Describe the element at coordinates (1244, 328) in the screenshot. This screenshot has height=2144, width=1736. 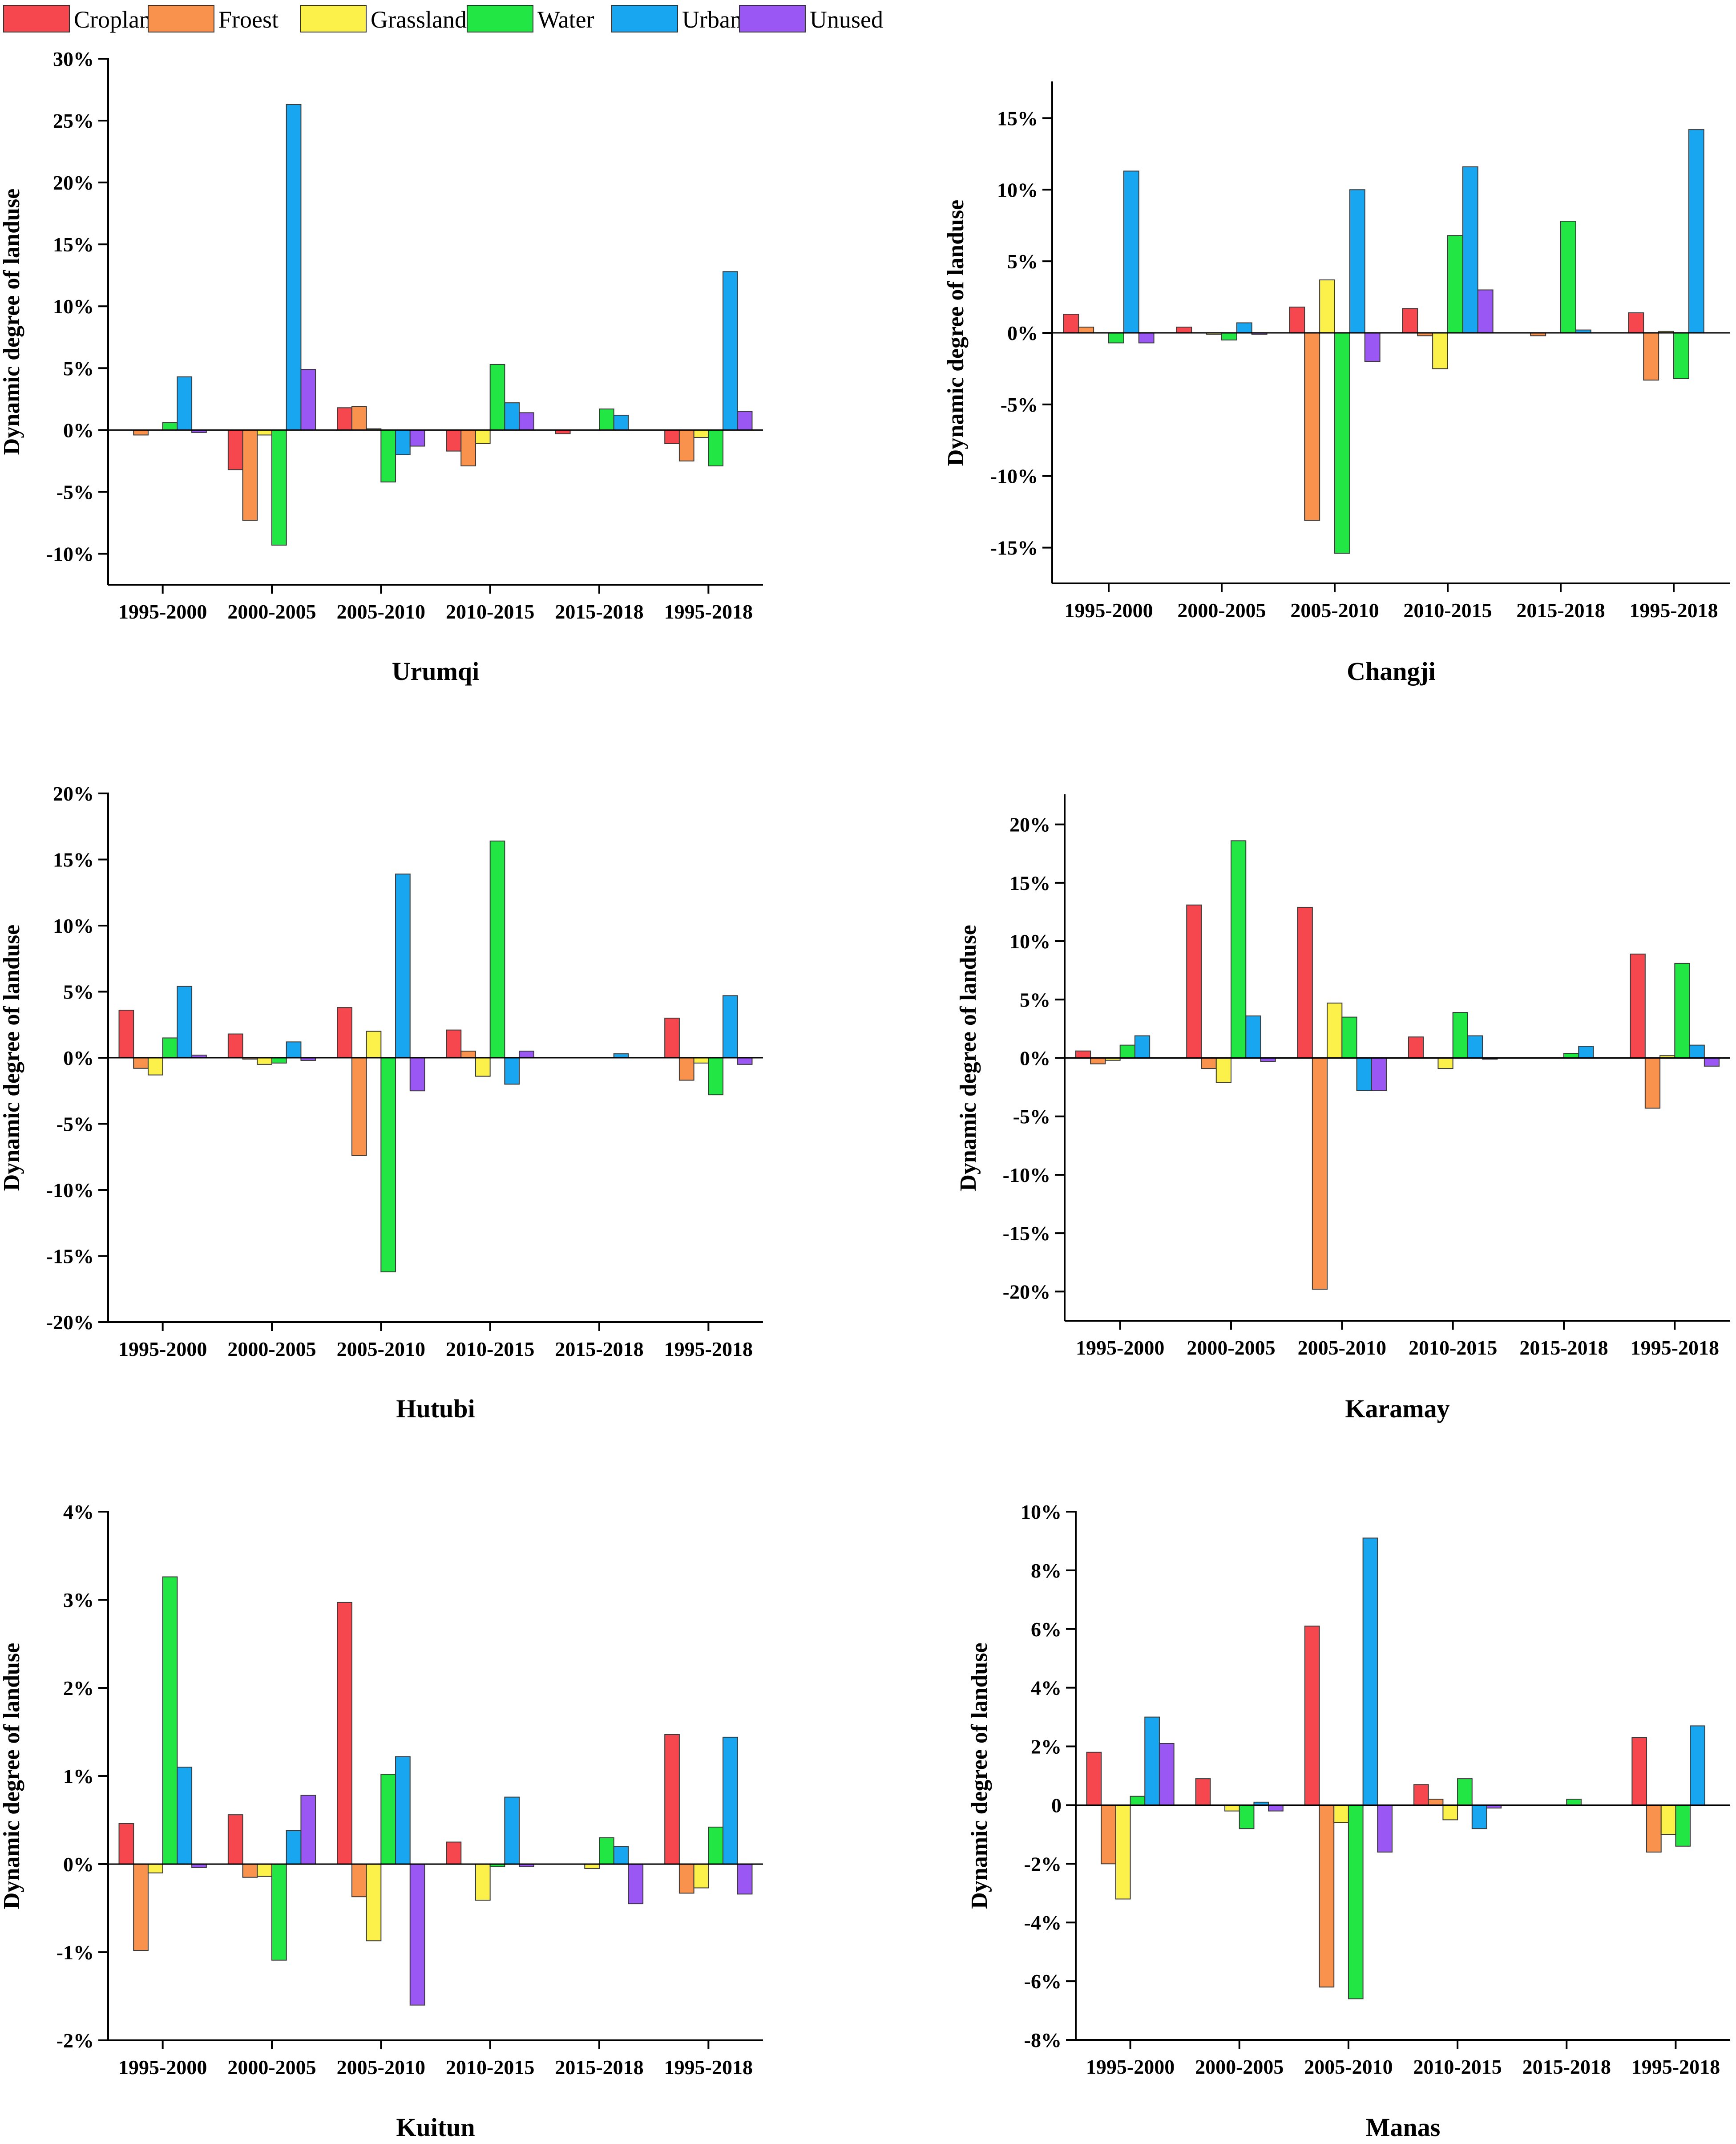
I see `bar-urban-2000-2005` at that location.